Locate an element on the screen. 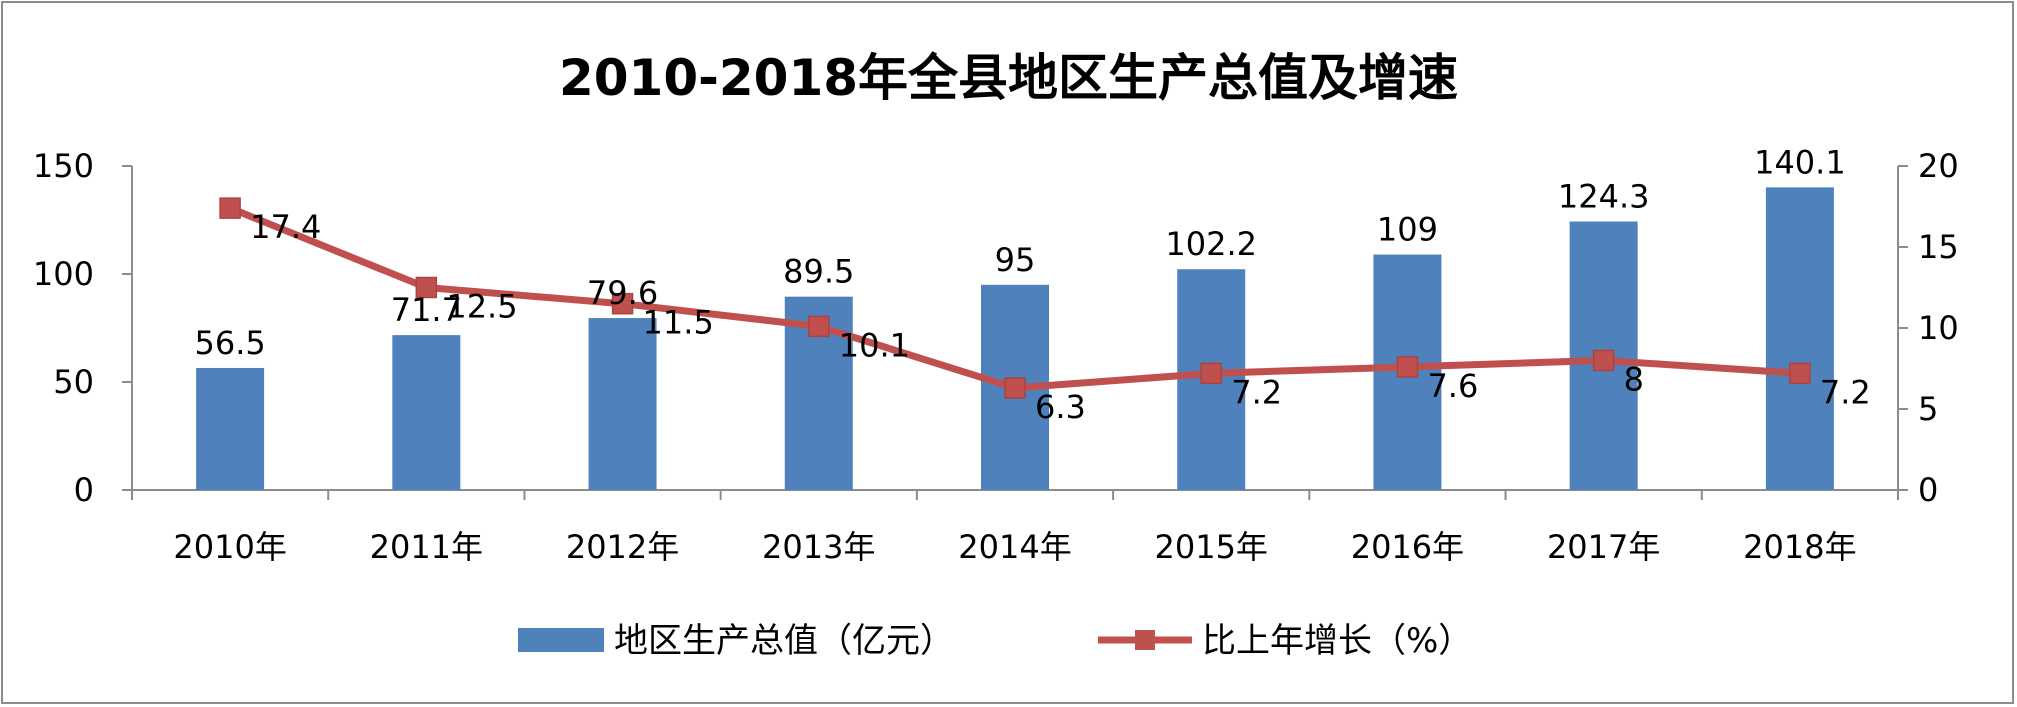 This screenshot has width=2017, height=707. bar-value-label: 89.5 is located at coordinates (818, 272).